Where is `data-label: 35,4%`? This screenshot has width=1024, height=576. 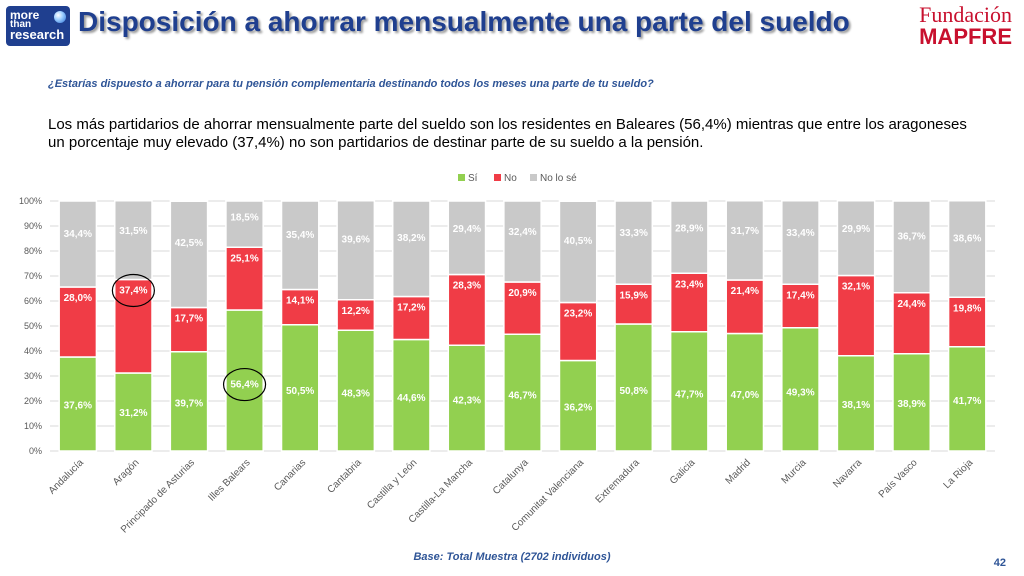 data-label: 35,4% is located at coordinates (300, 235).